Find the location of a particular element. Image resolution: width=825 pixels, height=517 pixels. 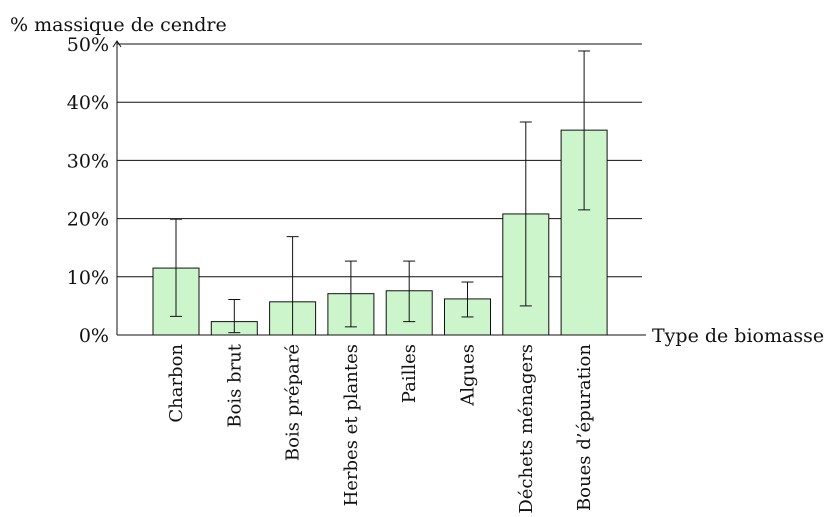

x-axis-title: Type de biomasse is located at coordinates (738, 336).